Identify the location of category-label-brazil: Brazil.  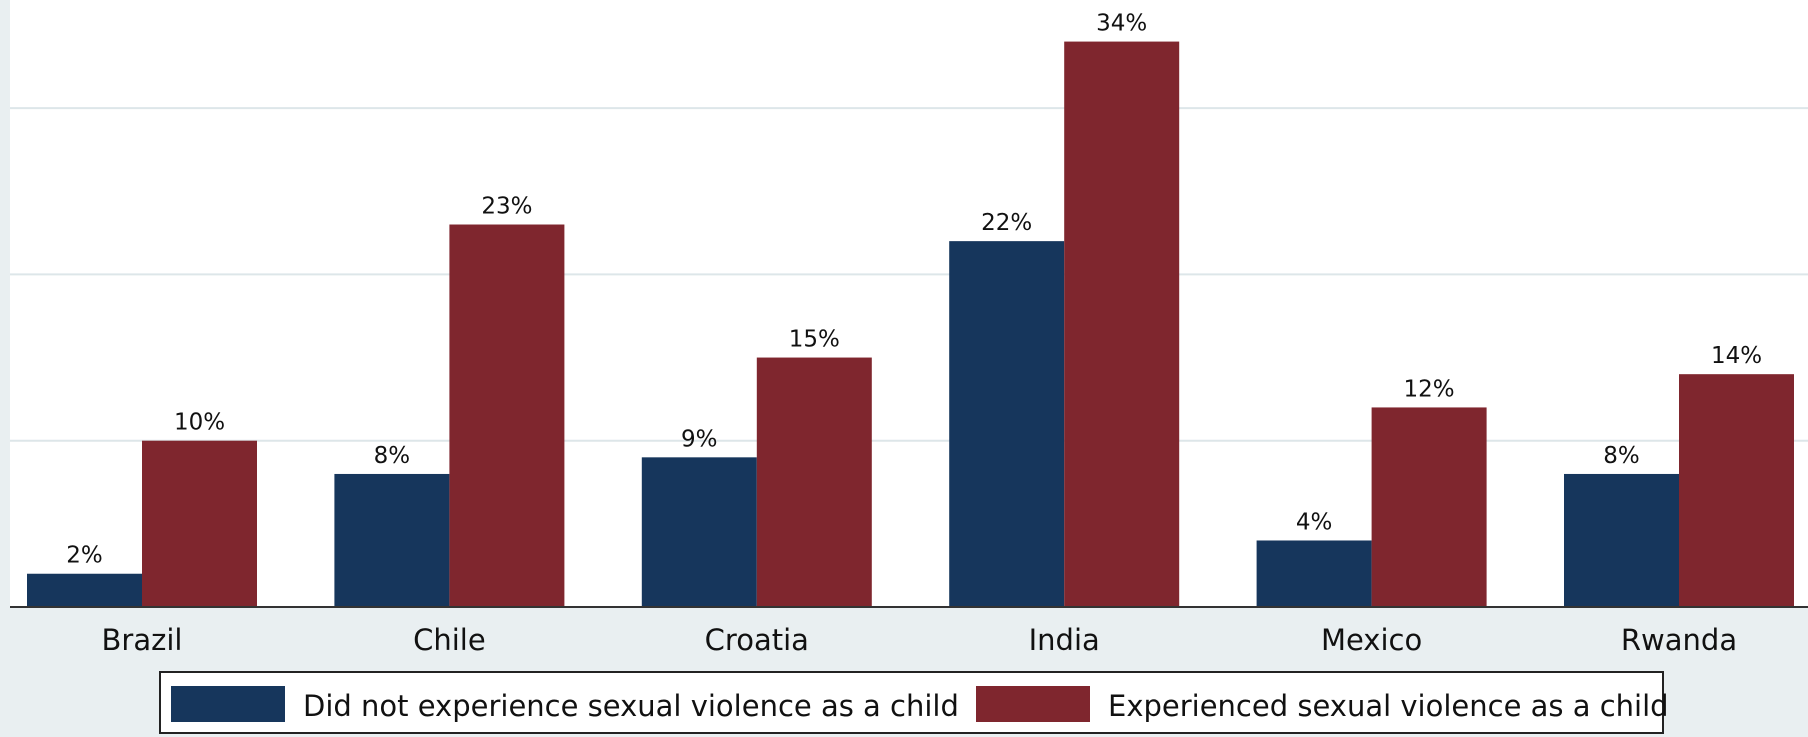
(142, 640).